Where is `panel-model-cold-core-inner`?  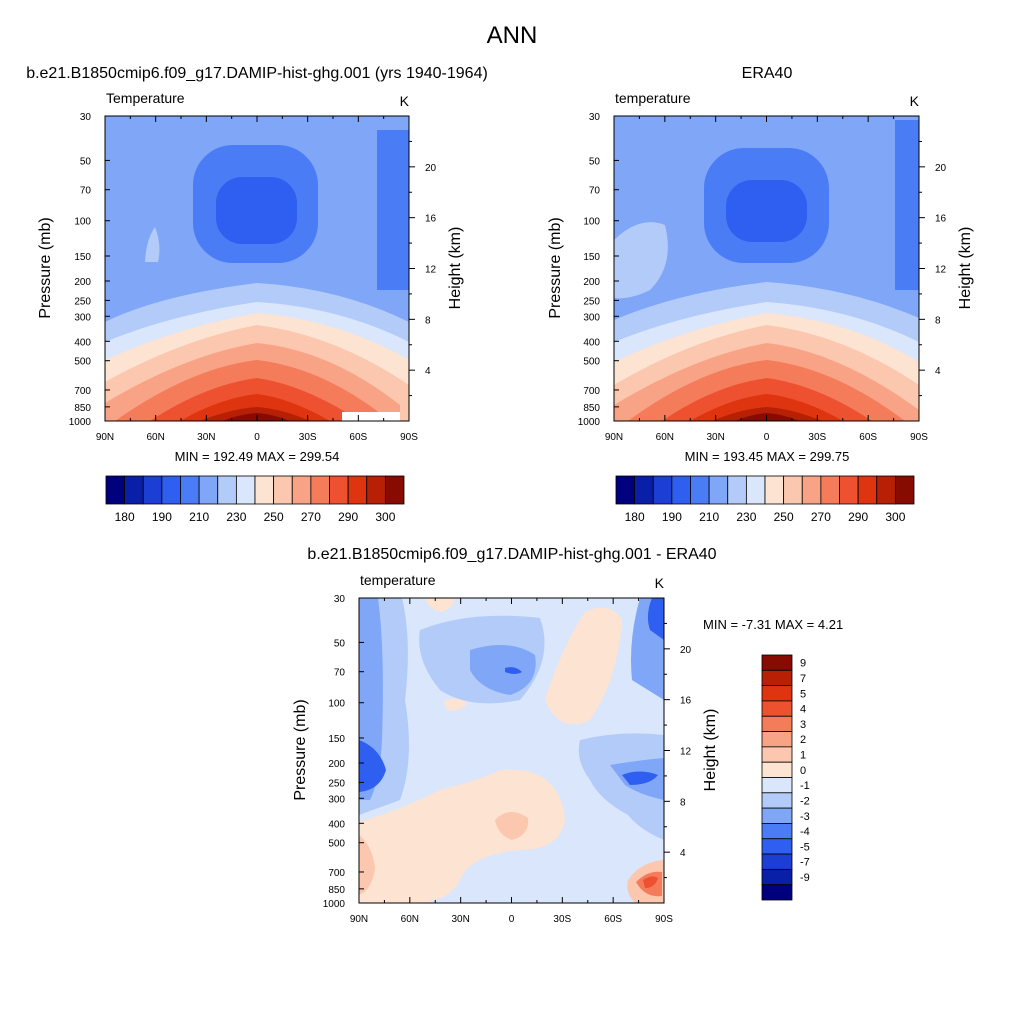
panel-model-cold-core-inner is located at coordinates (256, 210).